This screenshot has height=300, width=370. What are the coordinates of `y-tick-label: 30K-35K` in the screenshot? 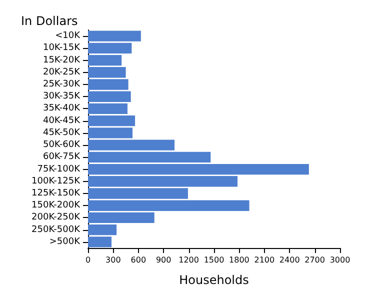 It's located at (62, 97).